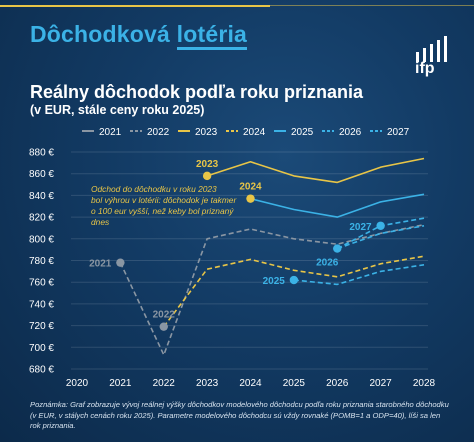 The image size is (474, 442). I want to click on top-accent-line, so click(135, 6).